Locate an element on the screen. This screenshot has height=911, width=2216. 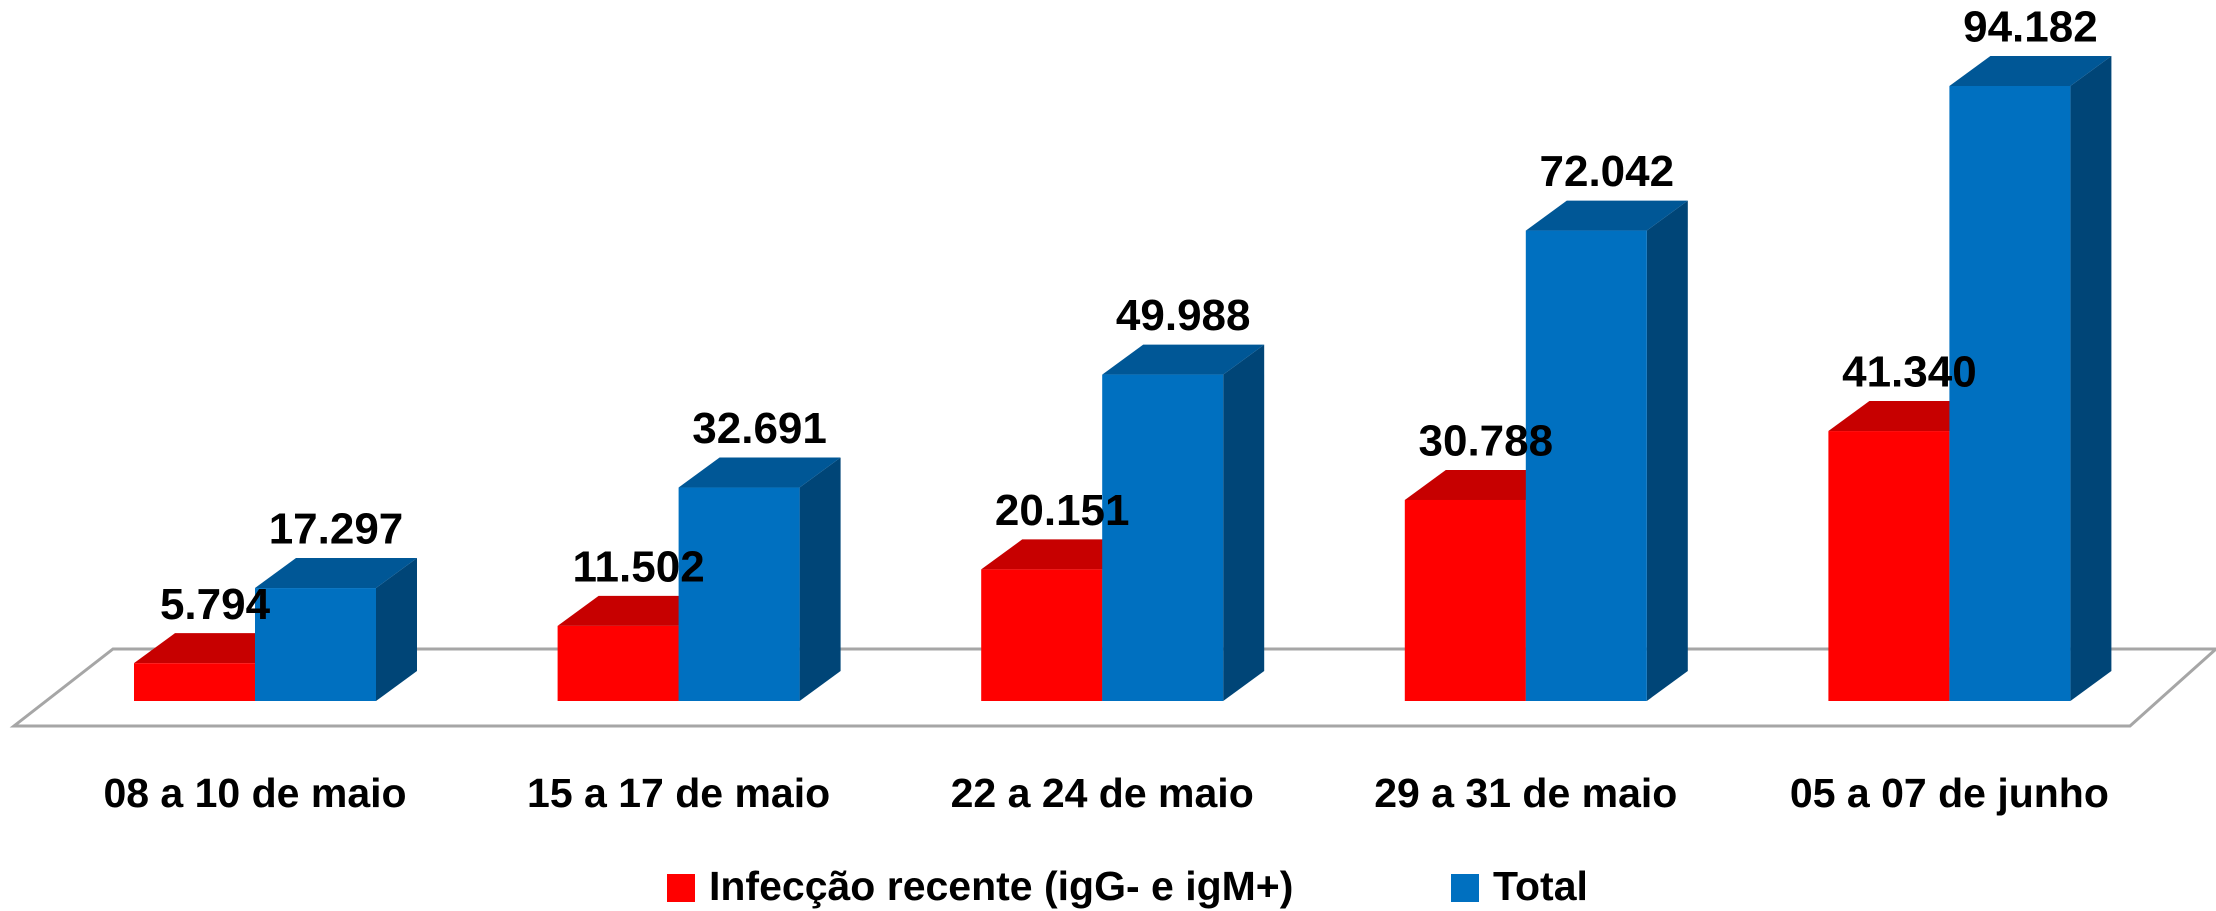
x-tick-label: 29 a 31 de maio is located at coordinates (1525, 793).